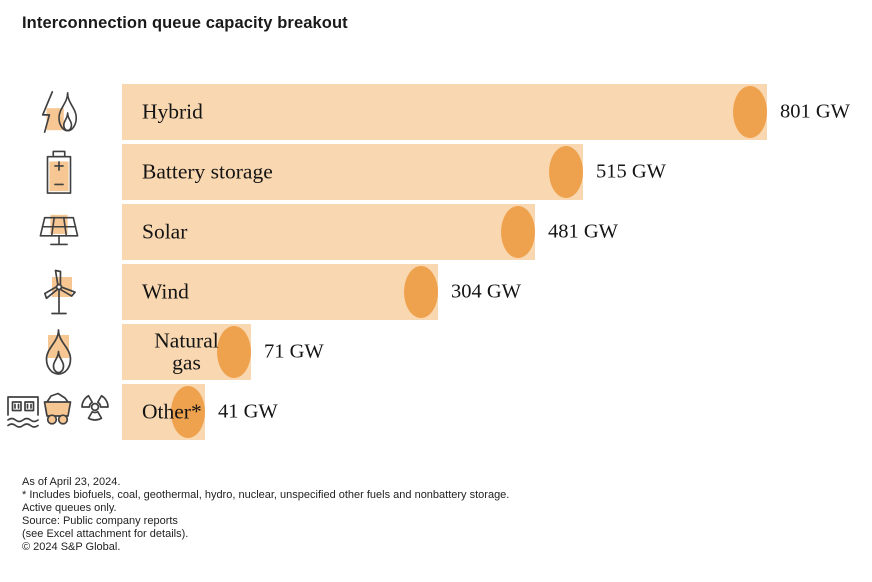 The image size is (872, 582). Describe the element at coordinates (436, 412) in the screenshot. I see `chart-row-other: Other* 41 GW` at that location.